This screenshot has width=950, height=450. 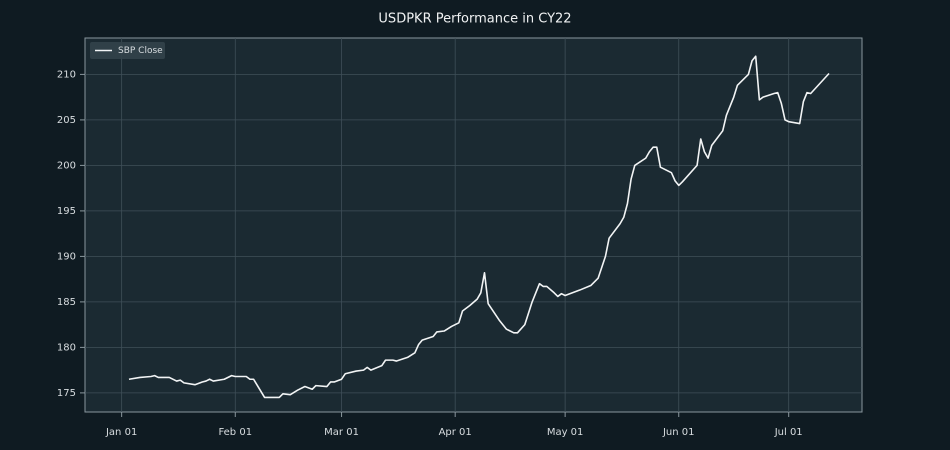 What do you see at coordinates (140, 51) in the screenshot?
I see `legend-label: SBP Close` at bounding box center [140, 51].